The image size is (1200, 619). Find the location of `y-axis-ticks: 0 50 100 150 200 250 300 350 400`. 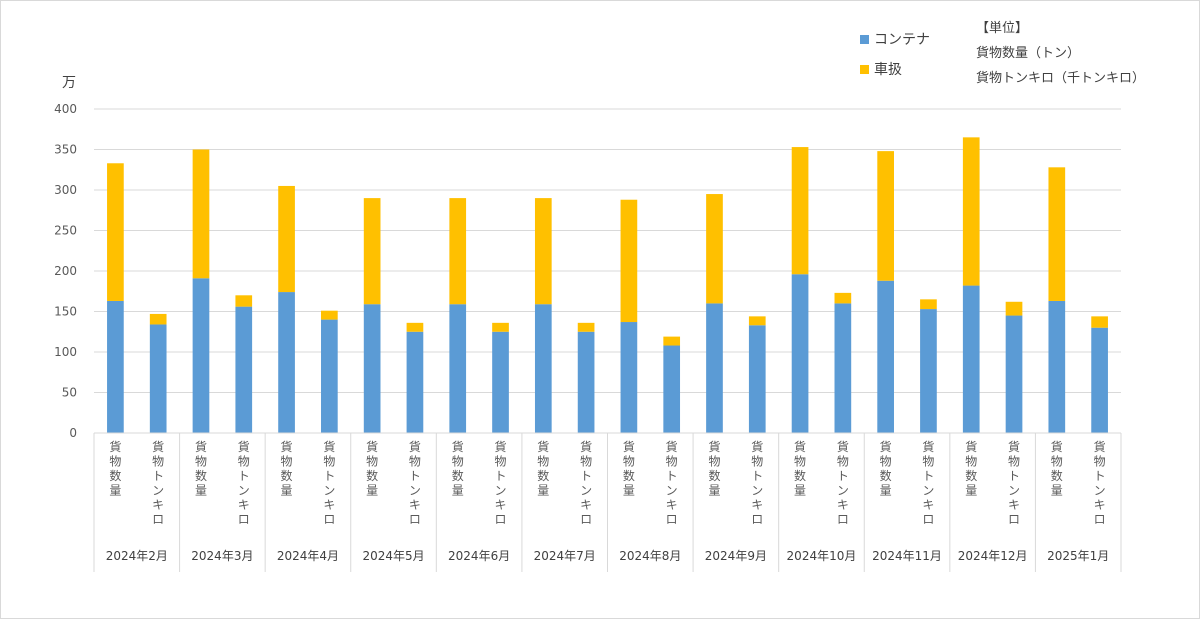

y-axis-ticks: 0 50 100 150 200 250 300 350 400 is located at coordinates (65, 271).